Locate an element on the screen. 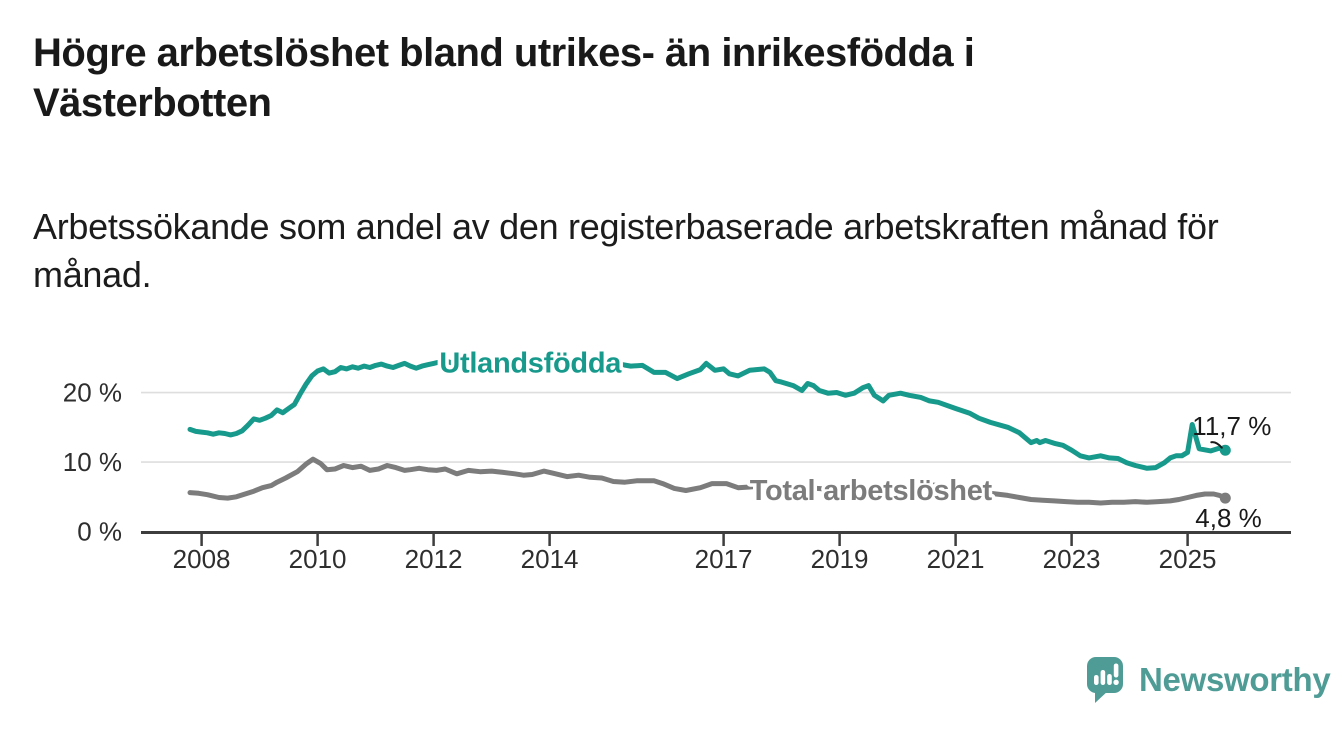 This screenshot has height=734, width=1340. end-value-label-total-arbetsl-shet: 4,8 % is located at coordinates (1228, 518).